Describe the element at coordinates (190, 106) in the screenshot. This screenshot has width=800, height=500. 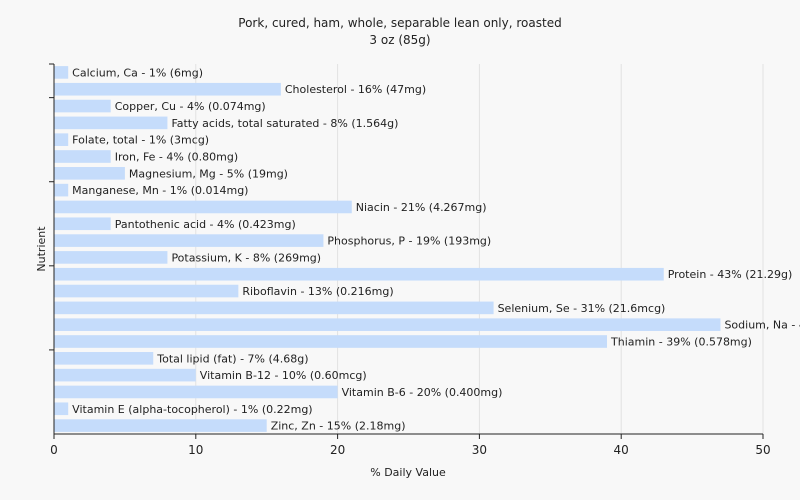
I see `bar-label: Copper, Cu - 4% (0.074mg)` at that location.